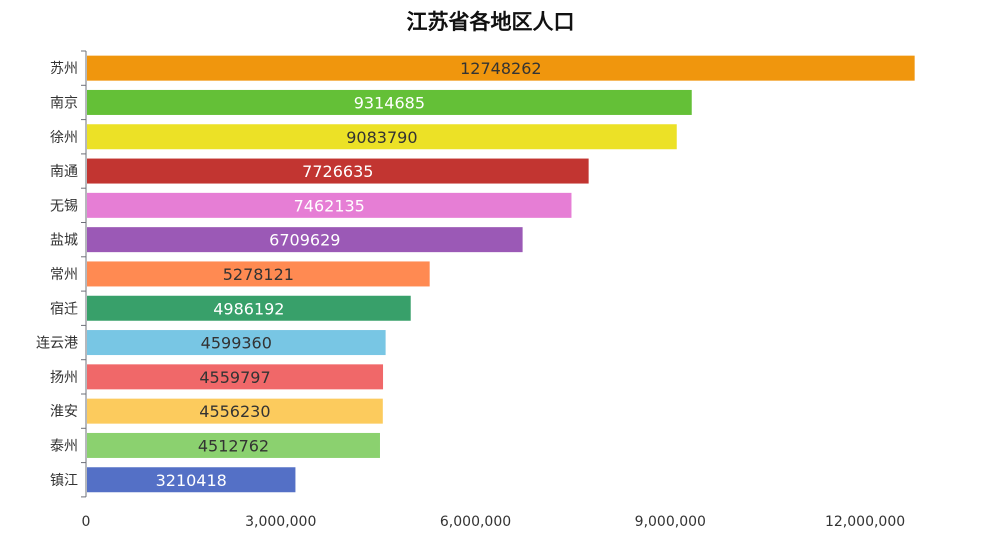 This screenshot has width=981, height=539. I want to click on category-label: 徐州, so click(64, 138).